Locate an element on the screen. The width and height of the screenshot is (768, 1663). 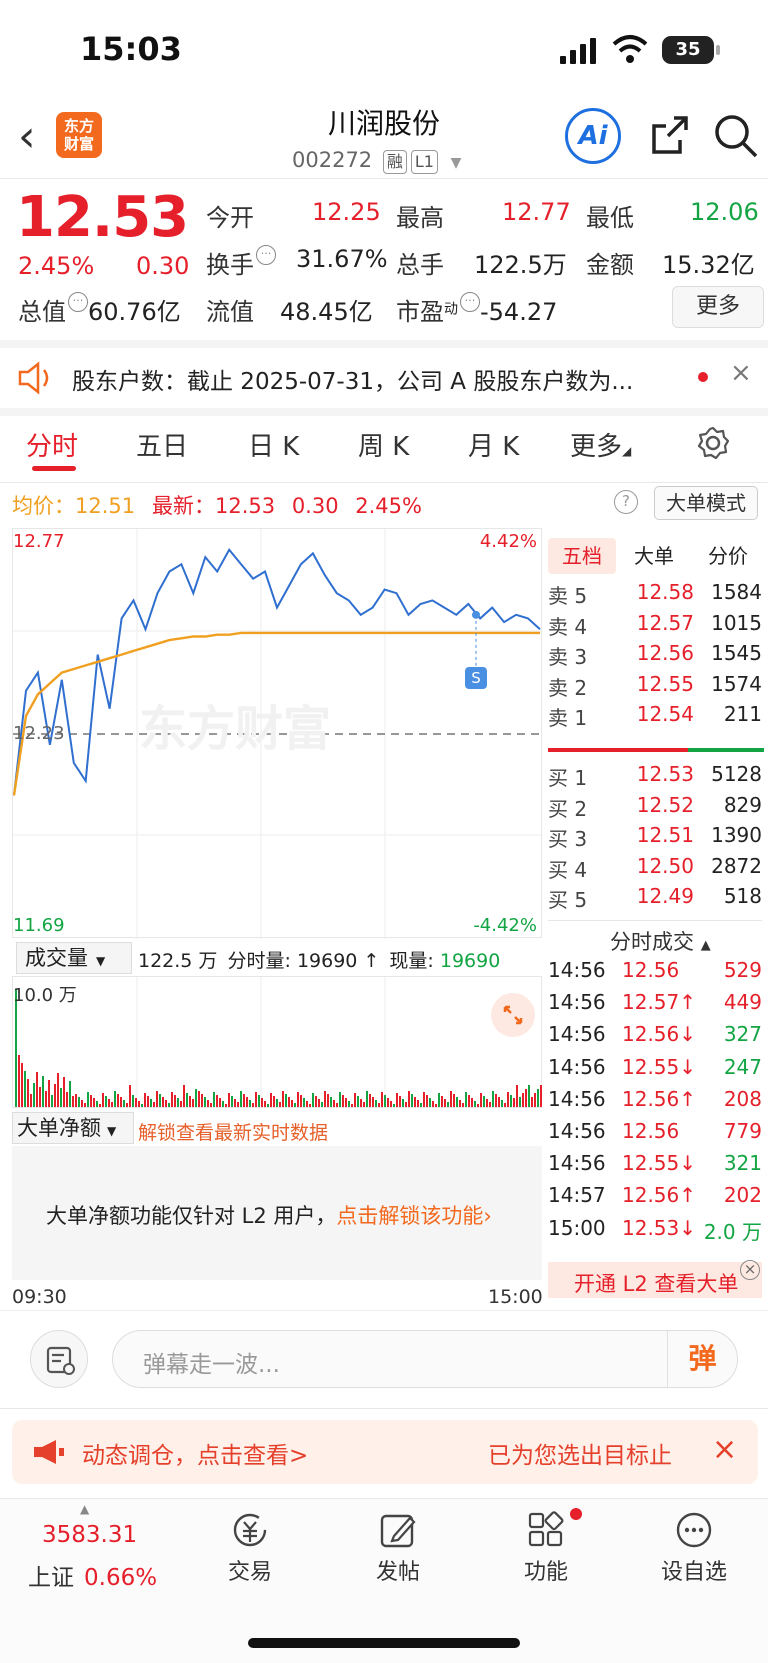
tick-volume: 449 is located at coordinates (742, 1002).